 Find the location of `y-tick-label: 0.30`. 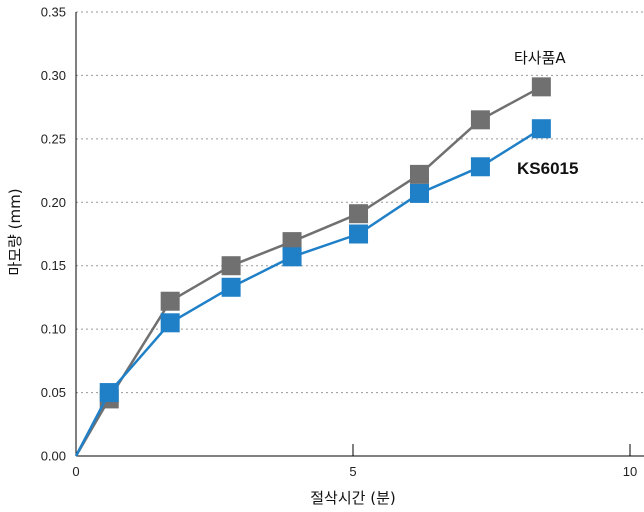

y-tick-label: 0.30 is located at coordinates (53, 75).